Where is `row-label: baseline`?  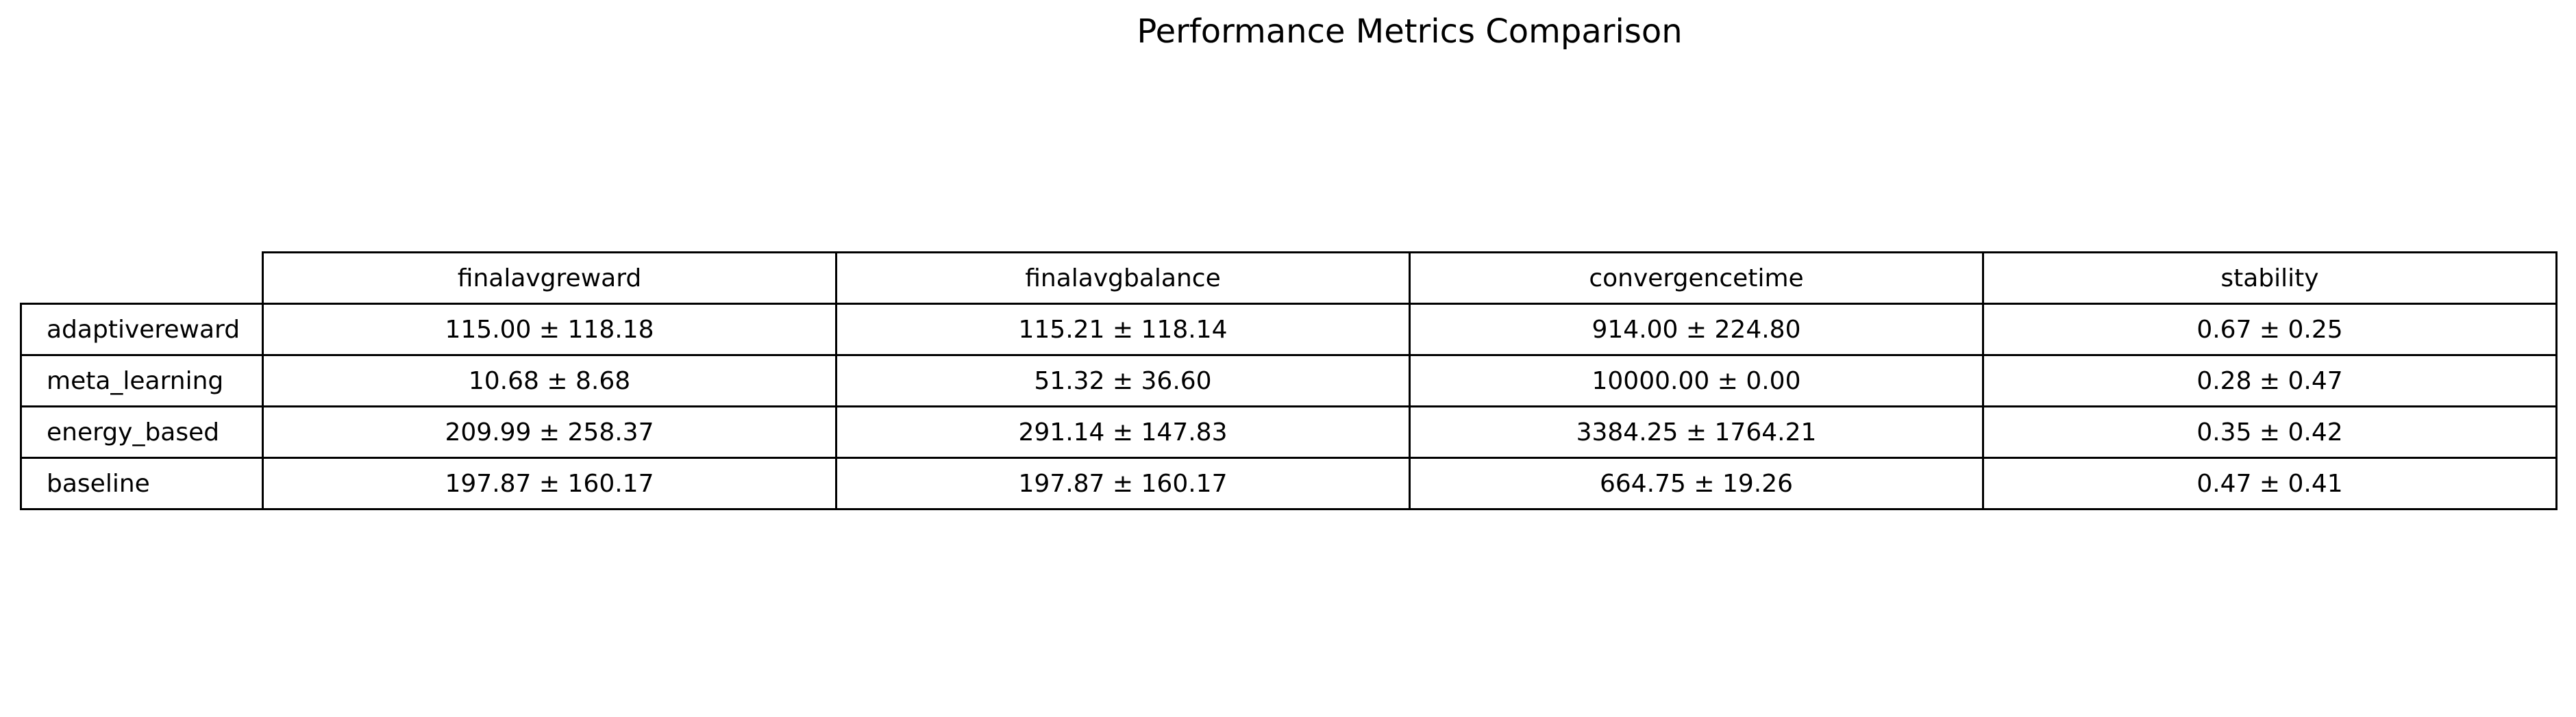
row-label: baseline is located at coordinates (142, 483).